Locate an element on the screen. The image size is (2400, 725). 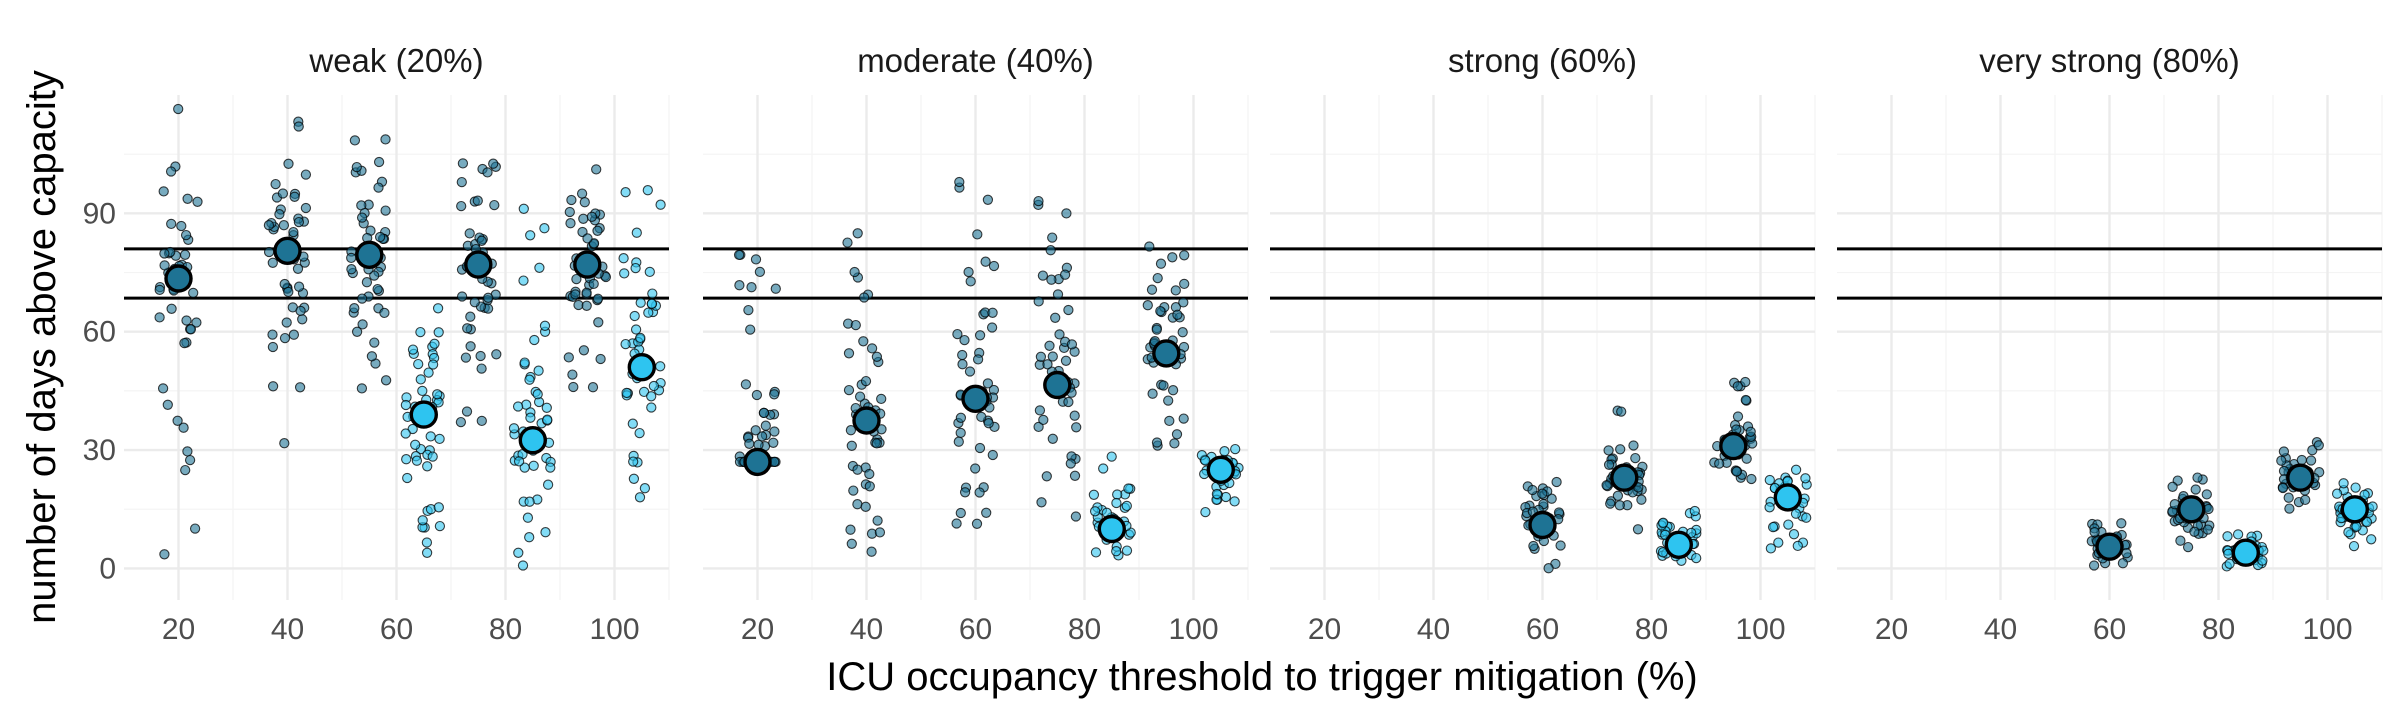
panel-title: weak (20%) is located at coordinates (395, 60).